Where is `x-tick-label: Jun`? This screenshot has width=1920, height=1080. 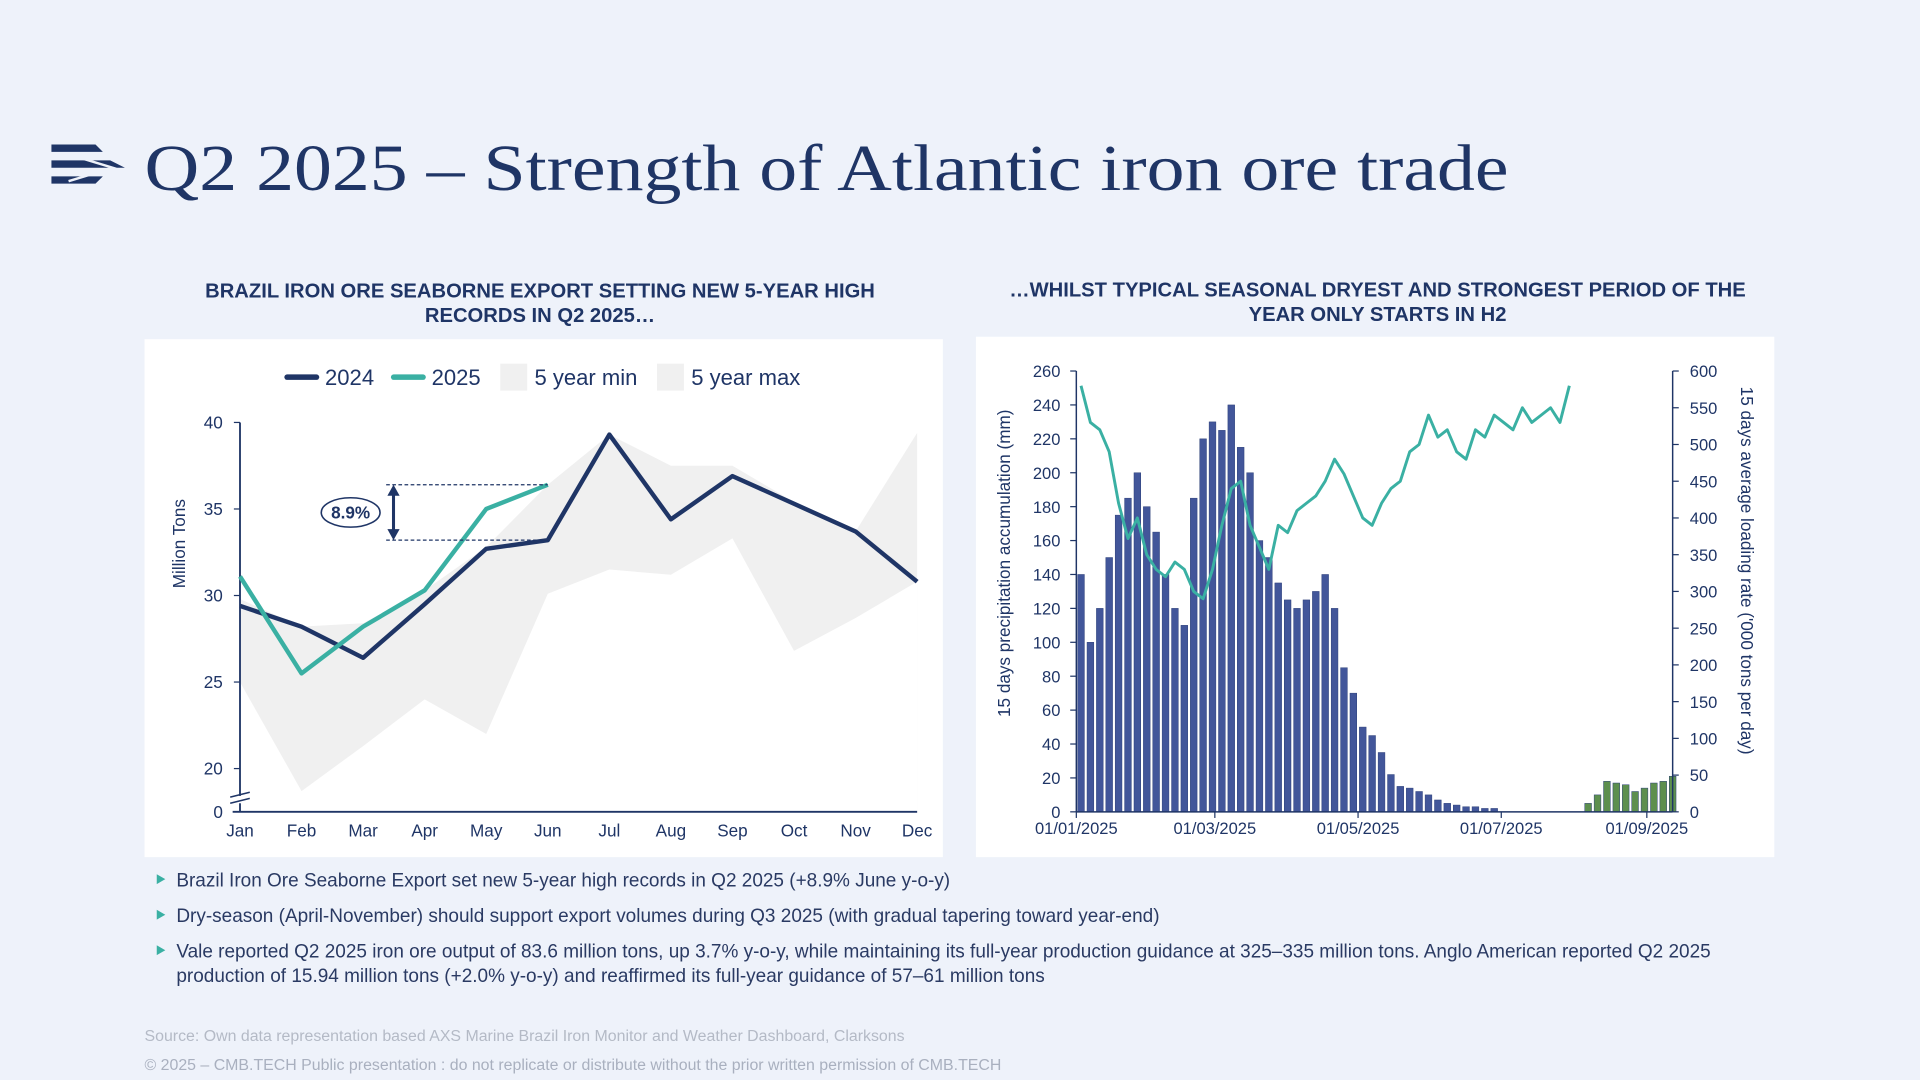 x-tick-label: Jun is located at coordinates (548, 830).